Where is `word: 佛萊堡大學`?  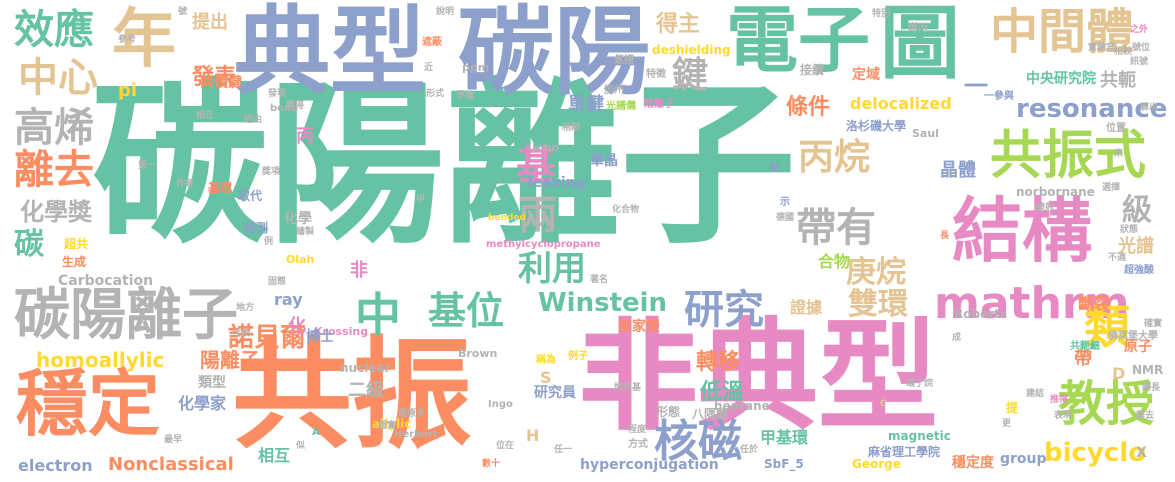
word: 佛萊堡大學 is located at coordinates (1133, 336).